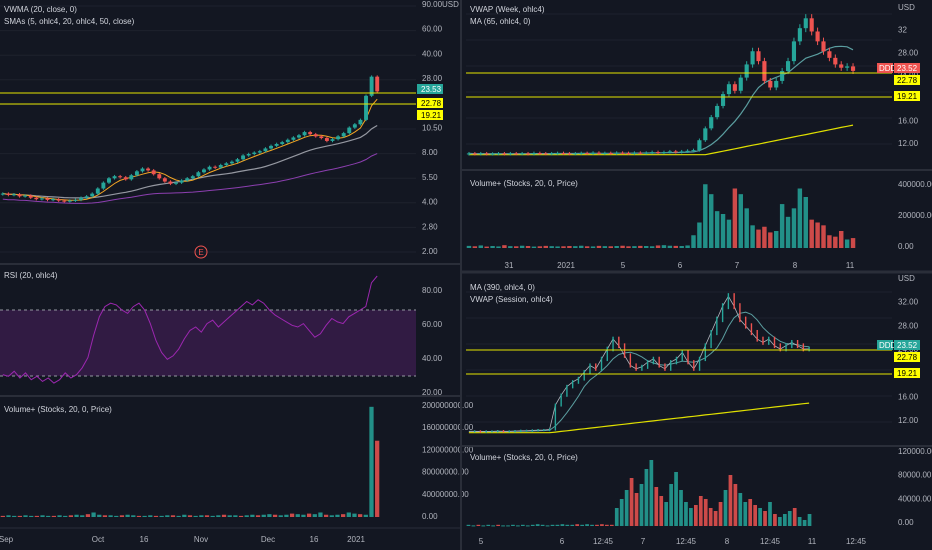  I want to click on left-rsi-pane: RSI (20, ohlc4), so click(208, 327).